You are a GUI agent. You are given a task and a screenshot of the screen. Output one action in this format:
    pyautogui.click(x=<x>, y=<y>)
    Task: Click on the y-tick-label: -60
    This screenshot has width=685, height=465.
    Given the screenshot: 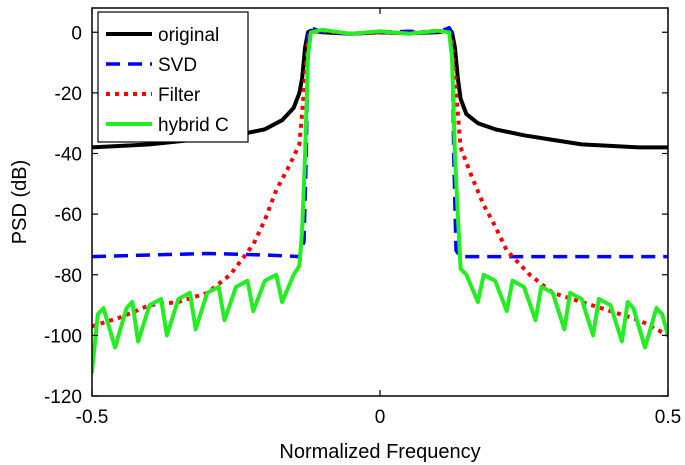 What is the action you would take?
    pyautogui.click(x=68, y=215)
    